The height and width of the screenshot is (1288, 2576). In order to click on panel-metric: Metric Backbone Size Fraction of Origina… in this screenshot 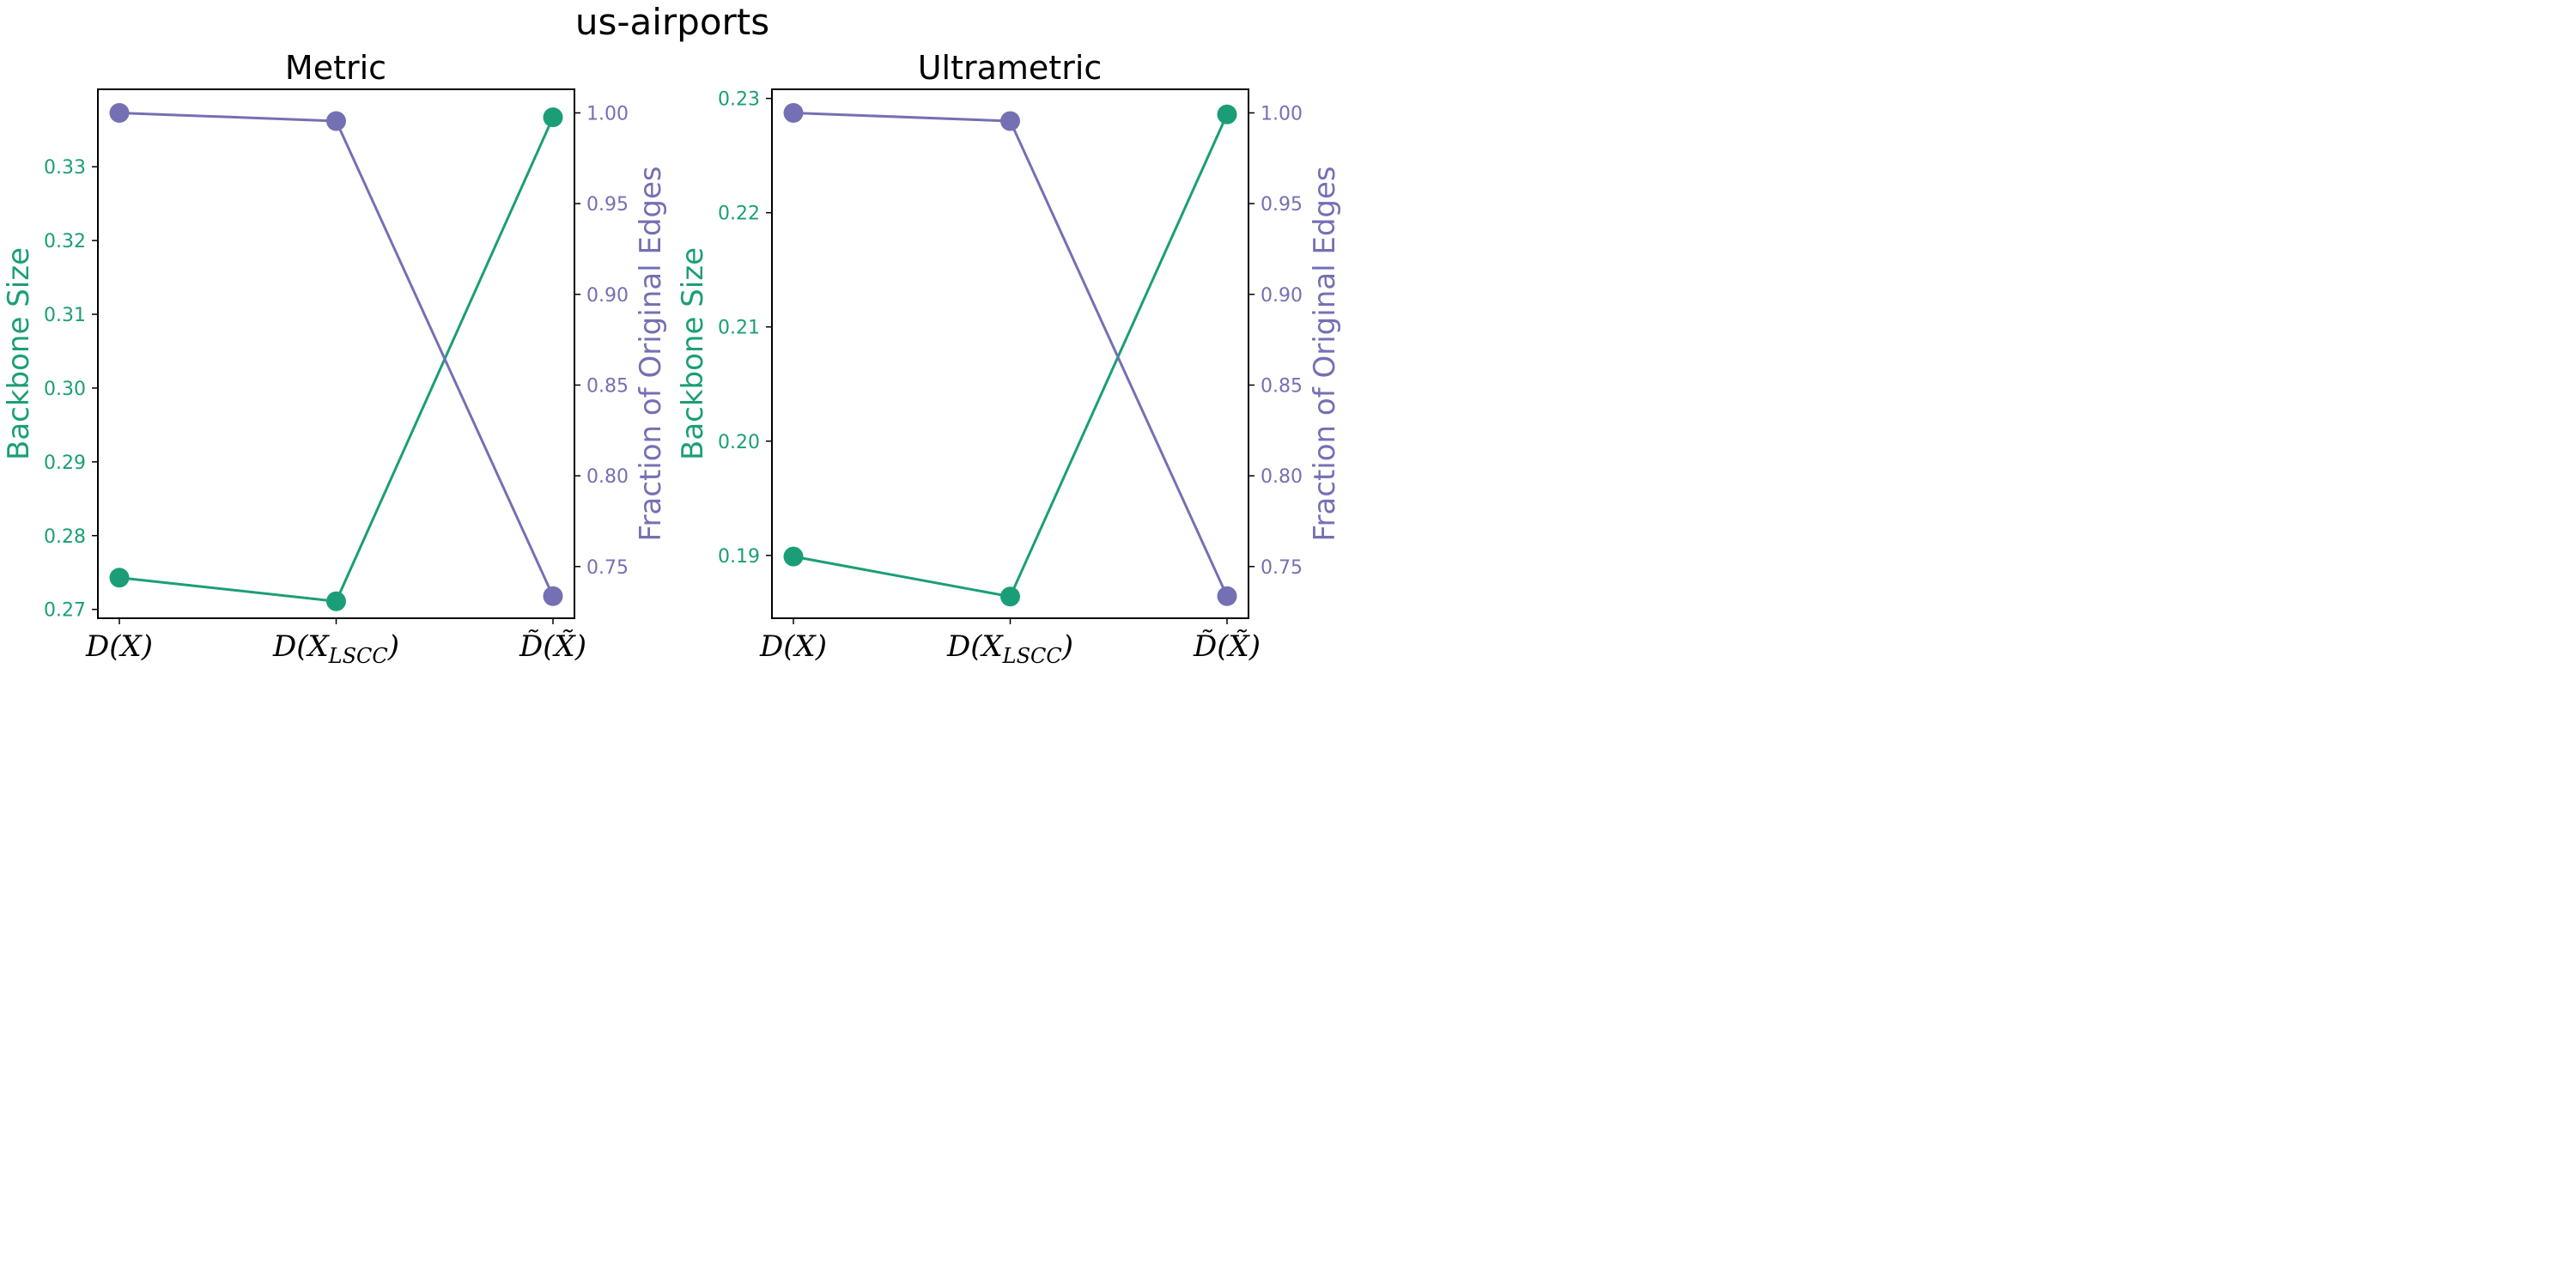, I will do `click(335, 358)`.